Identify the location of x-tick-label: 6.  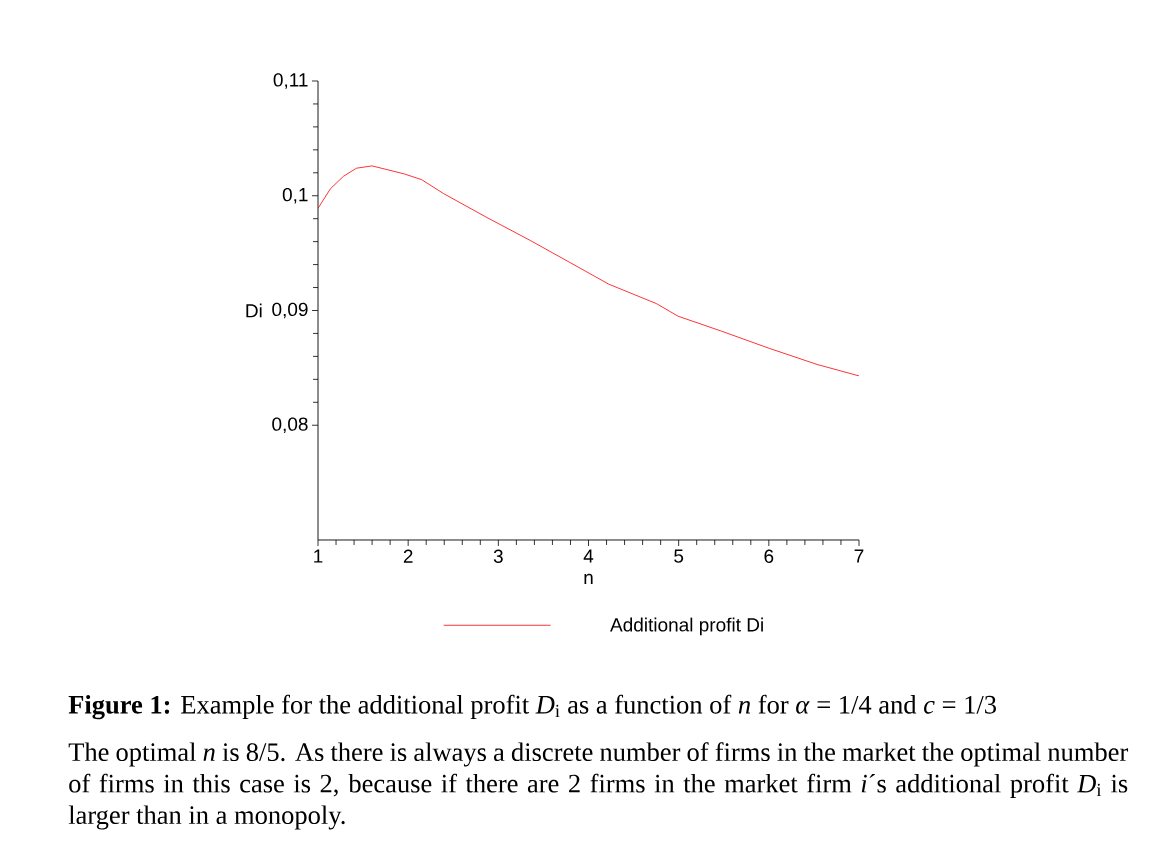
(769, 556).